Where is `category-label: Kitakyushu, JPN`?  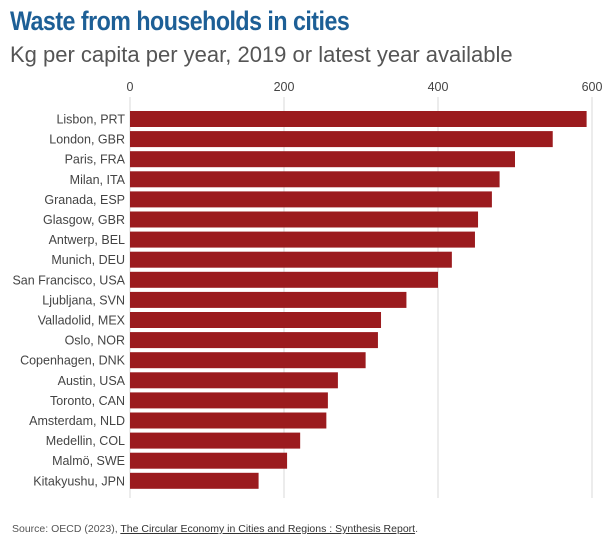
category-label: Kitakyushu, JPN is located at coordinates (79, 481).